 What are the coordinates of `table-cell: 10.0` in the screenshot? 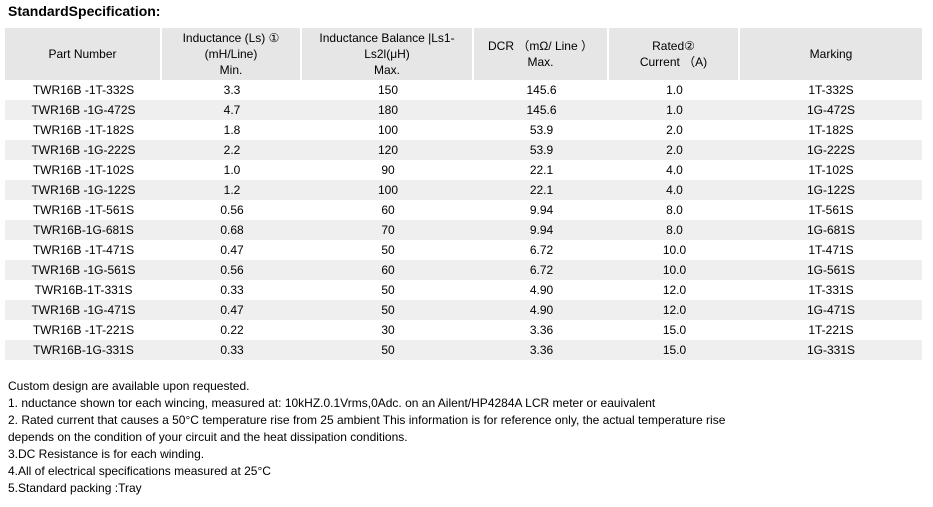 It's located at (674, 270).